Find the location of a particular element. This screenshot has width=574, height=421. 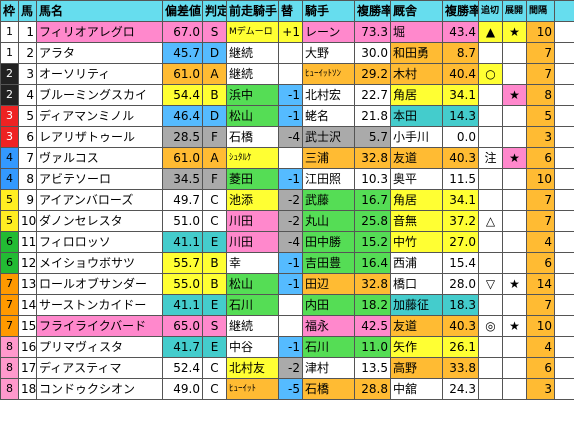

table-row: 6 11 フィロロッソ 41.1 E 川田 -4 田中勝 15.2 中竹 27.0 4 is located at coordinates (287, 242).